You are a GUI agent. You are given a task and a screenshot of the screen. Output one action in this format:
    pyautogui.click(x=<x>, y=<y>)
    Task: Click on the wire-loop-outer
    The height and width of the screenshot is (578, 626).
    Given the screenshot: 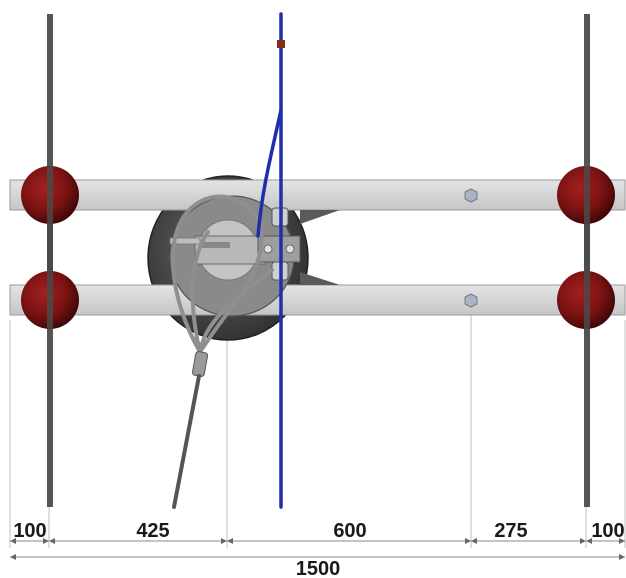 What is the action you would take?
    pyautogui.click(x=217, y=274)
    